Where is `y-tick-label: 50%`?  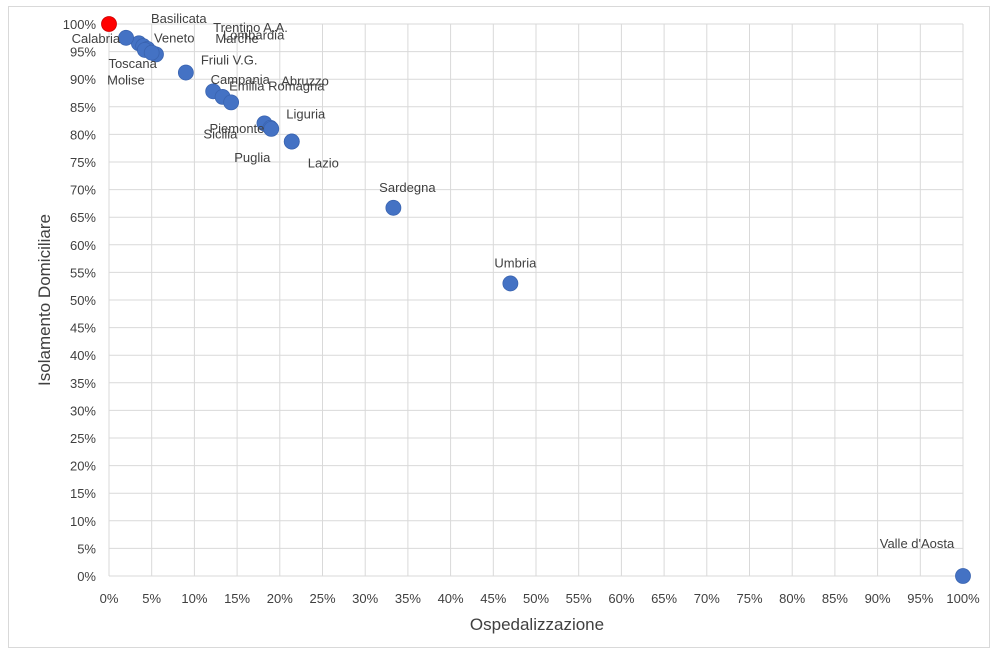 y-tick-label: 50% is located at coordinates (83, 300).